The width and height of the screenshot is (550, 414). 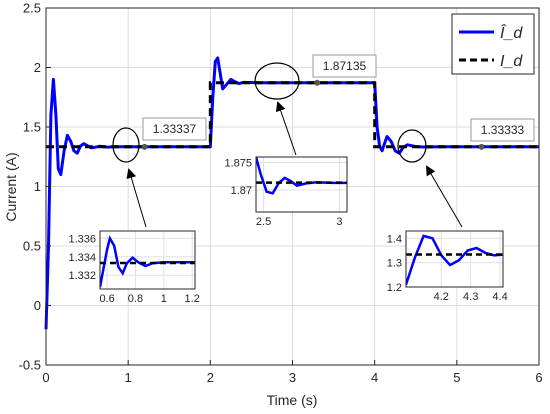 What do you see at coordinates (441, 297) in the screenshot?
I see `inset-x-tick-label: 4.2` at bounding box center [441, 297].